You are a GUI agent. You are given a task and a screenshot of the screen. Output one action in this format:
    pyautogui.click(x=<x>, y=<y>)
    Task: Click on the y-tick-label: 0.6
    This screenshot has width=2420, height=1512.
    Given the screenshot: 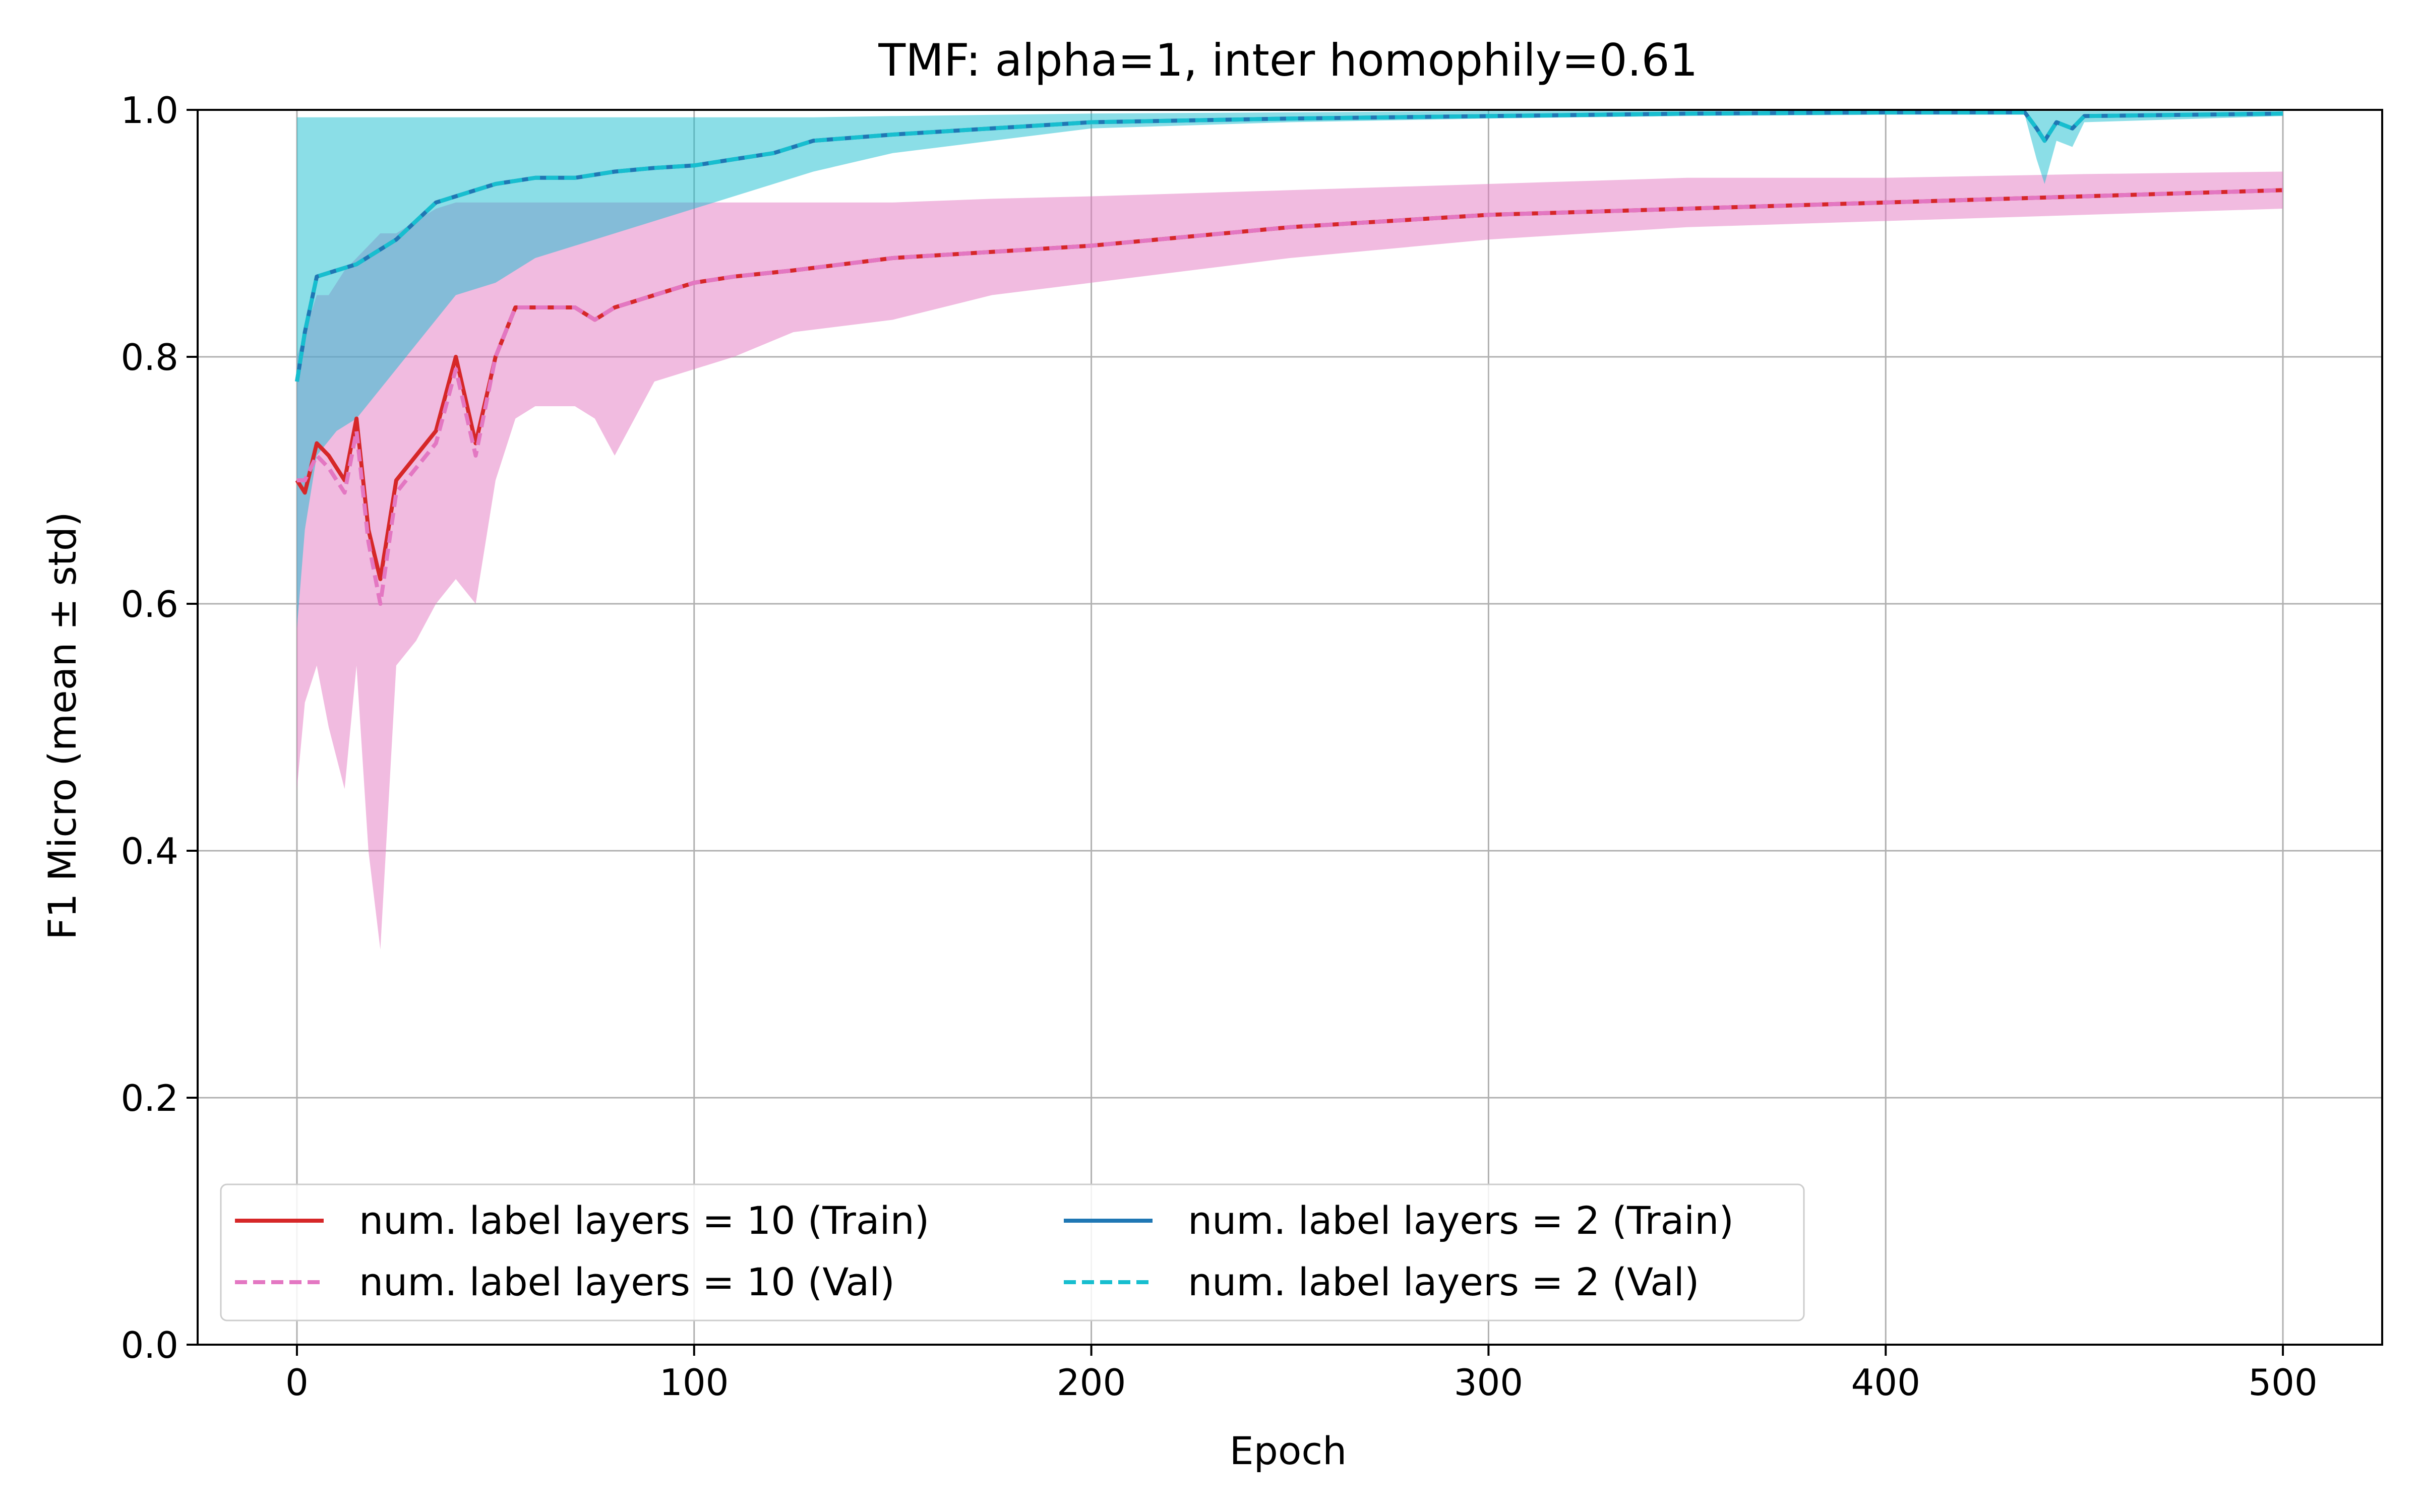 What is the action you would take?
    pyautogui.click(x=149, y=604)
    